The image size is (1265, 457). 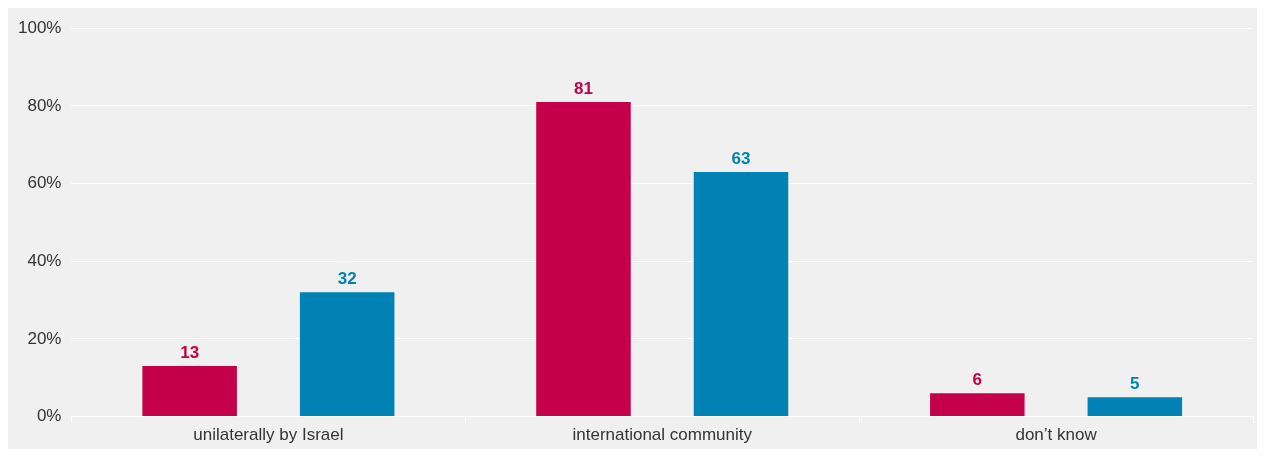 I want to click on data-label: 5, so click(x=1135, y=384).